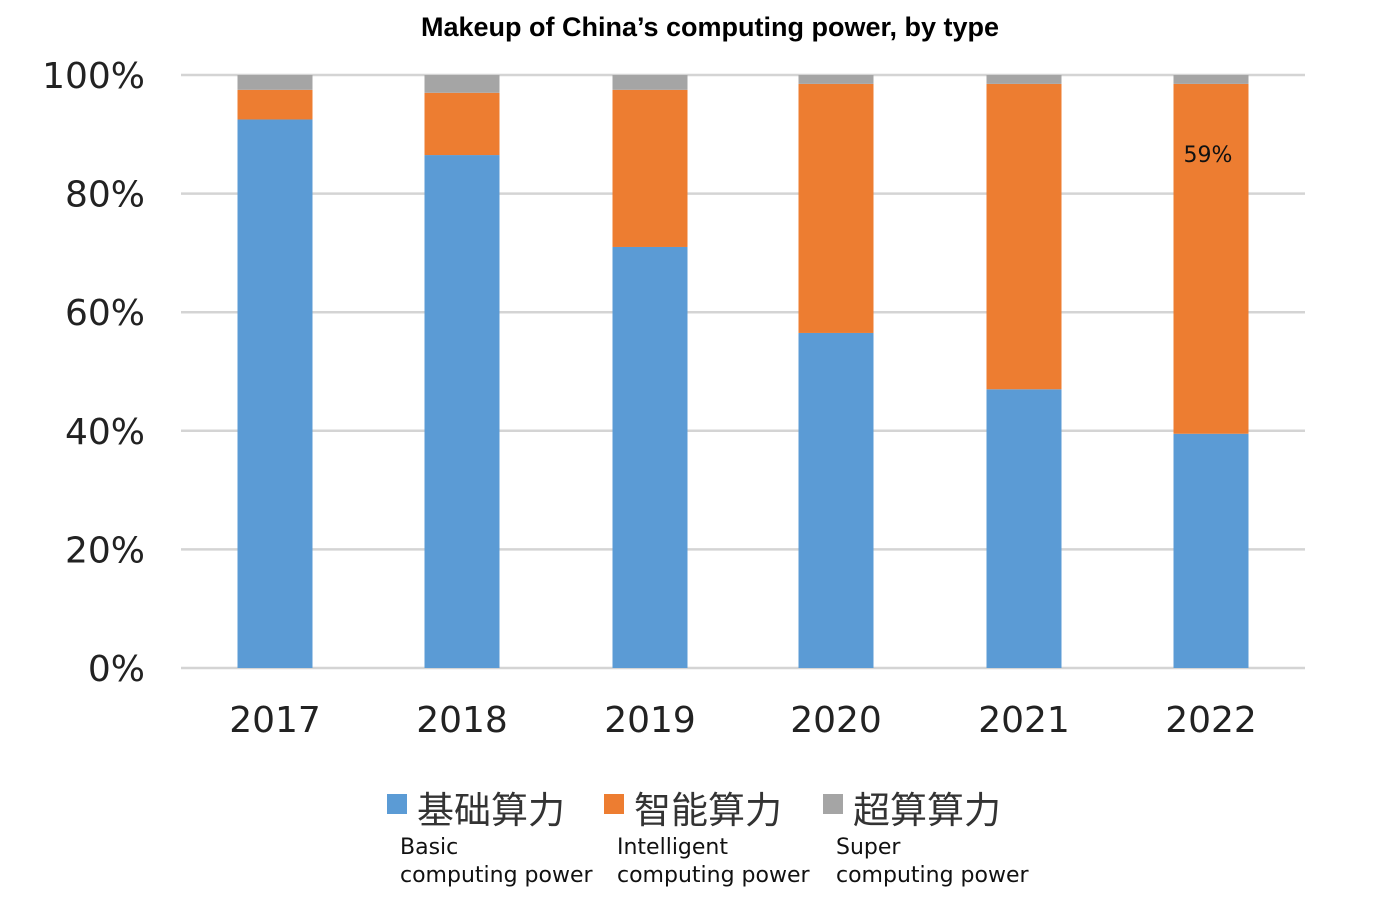 The height and width of the screenshot is (903, 1380). What do you see at coordinates (105, 550) in the screenshot?
I see `y-tick-label: 20%` at bounding box center [105, 550].